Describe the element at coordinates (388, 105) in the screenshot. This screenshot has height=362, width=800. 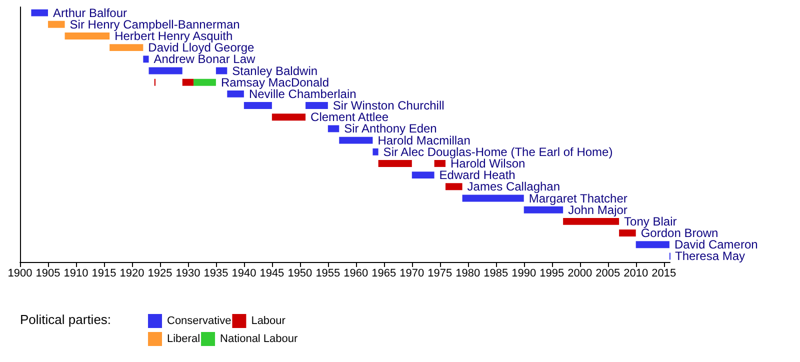
I see `y-tick-label: Sir Winston Churchill` at that location.